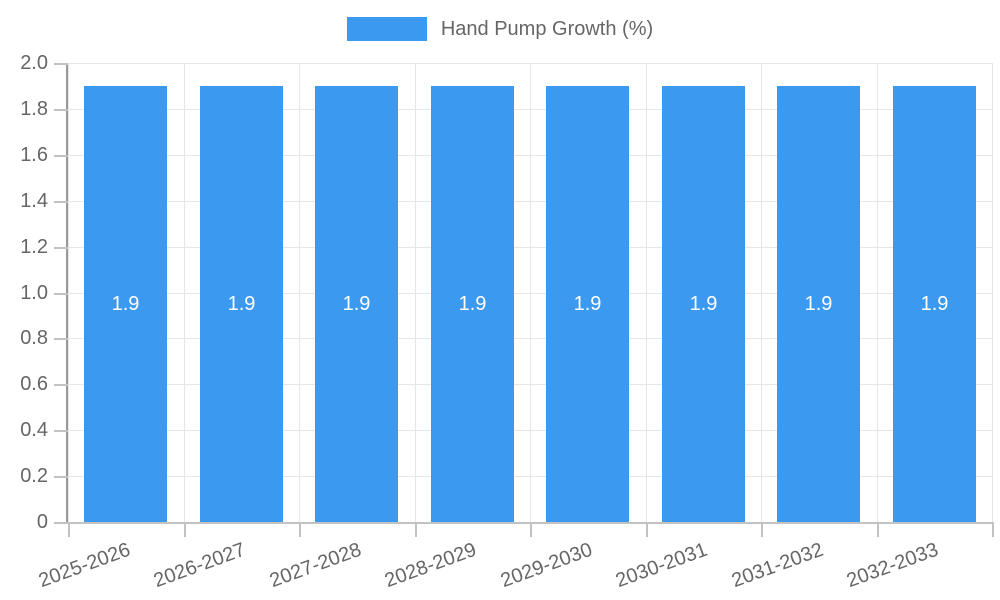  What do you see at coordinates (34, 430) in the screenshot?
I see `y-axis-tick-label: 0.4` at bounding box center [34, 430].